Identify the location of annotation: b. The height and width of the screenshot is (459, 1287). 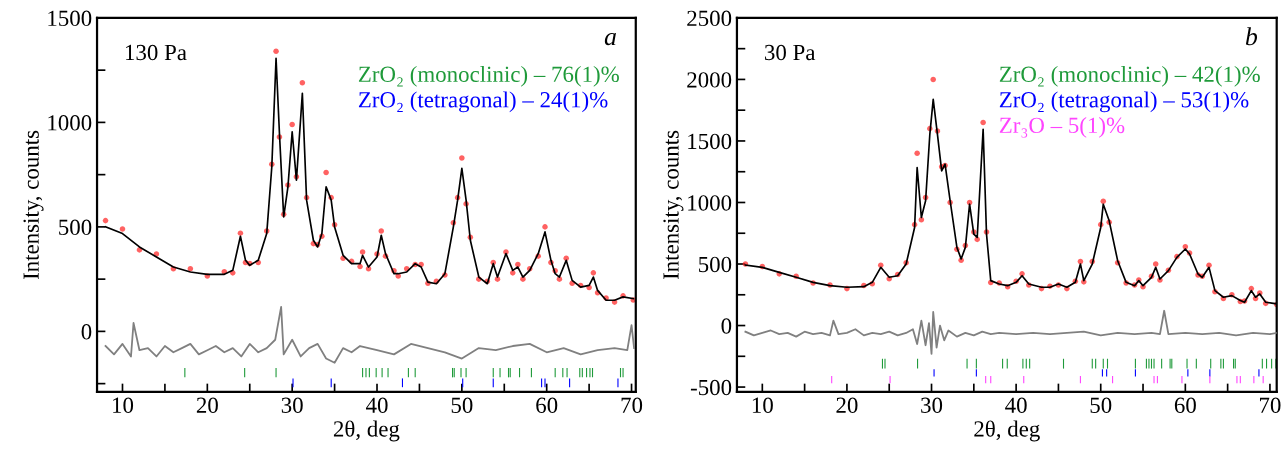
(1251, 36).